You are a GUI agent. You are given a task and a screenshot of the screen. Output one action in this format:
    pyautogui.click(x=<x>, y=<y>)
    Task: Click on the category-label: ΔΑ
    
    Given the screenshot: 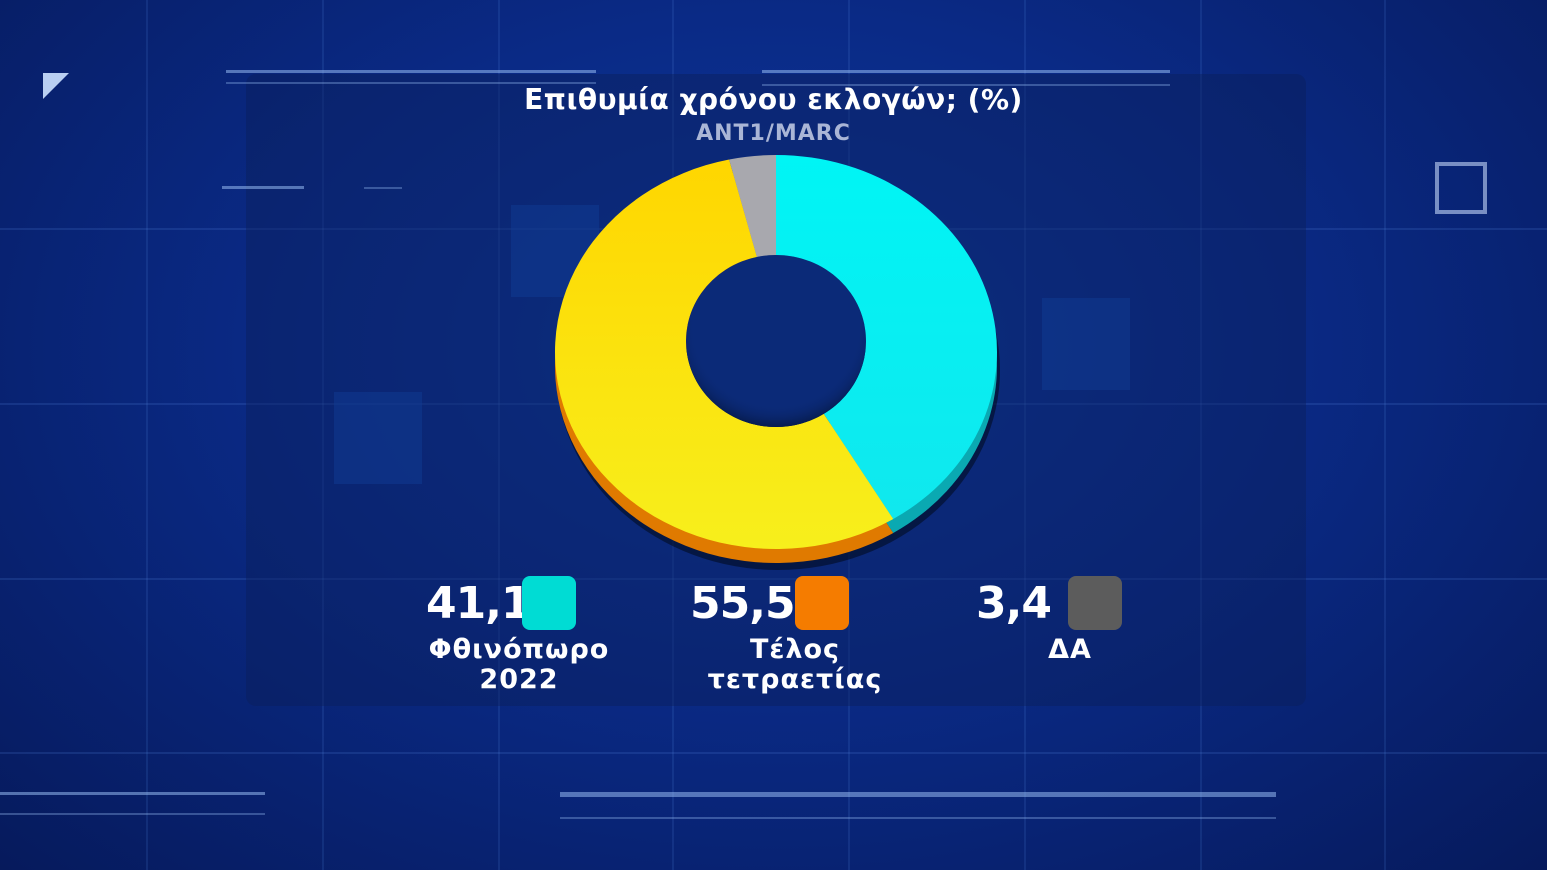 What is the action you would take?
    pyautogui.click(x=1070, y=650)
    